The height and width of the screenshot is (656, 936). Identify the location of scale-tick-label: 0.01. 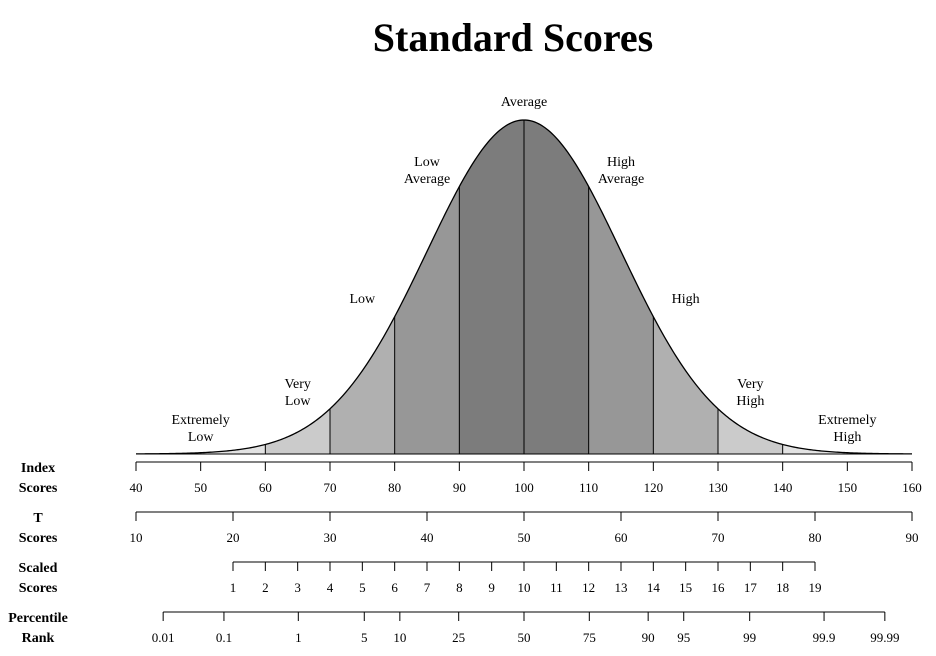
(163, 637).